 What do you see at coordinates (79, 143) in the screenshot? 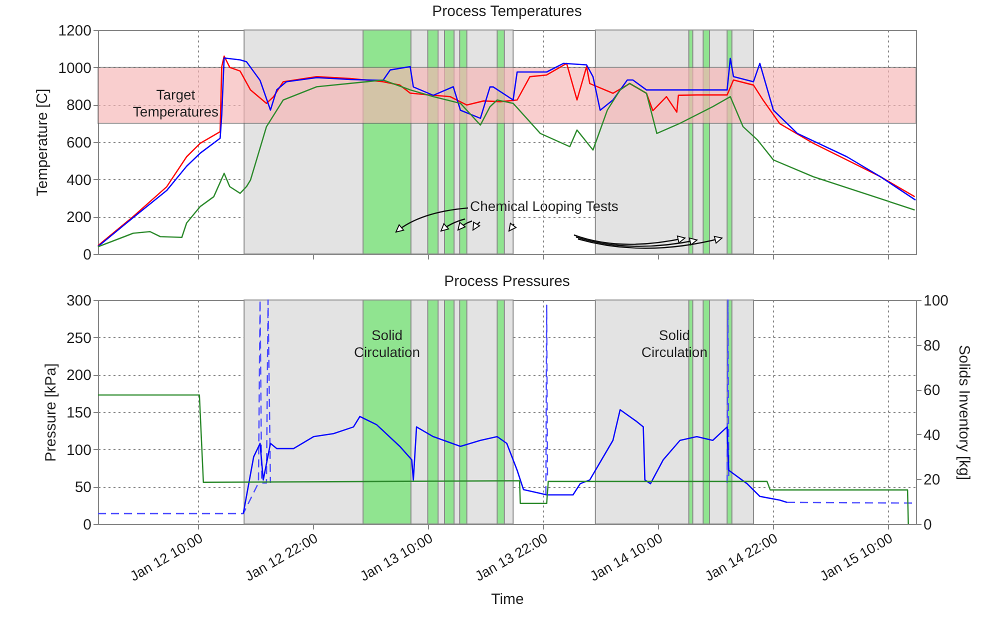
I see `y-tick-label: 600` at bounding box center [79, 143].